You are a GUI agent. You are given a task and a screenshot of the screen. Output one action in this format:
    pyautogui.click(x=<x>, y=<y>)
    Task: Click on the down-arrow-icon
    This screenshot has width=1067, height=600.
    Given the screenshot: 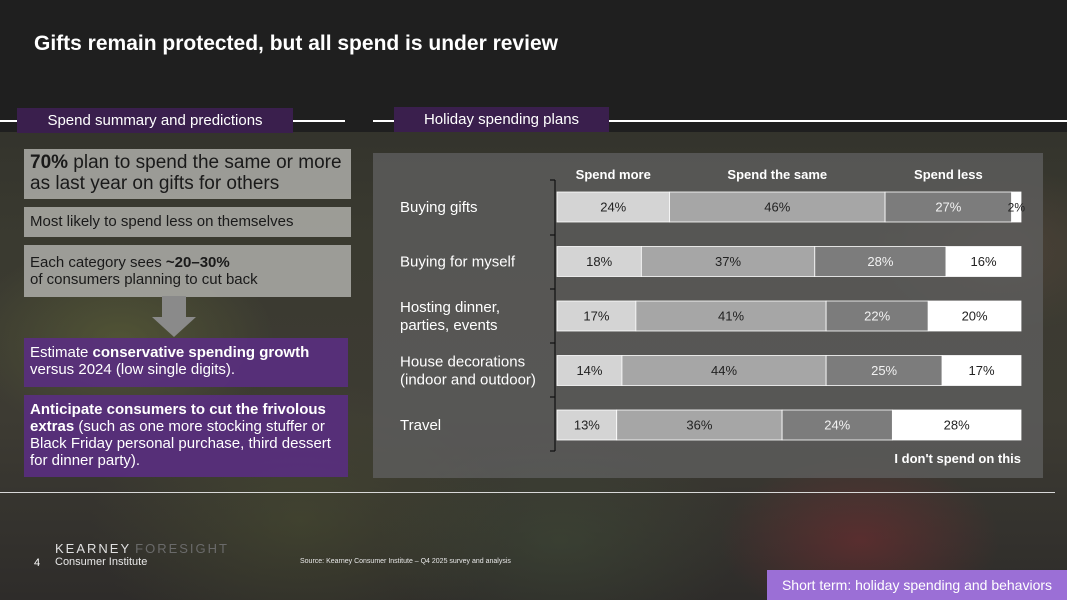 What is the action you would take?
    pyautogui.click(x=174, y=307)
    